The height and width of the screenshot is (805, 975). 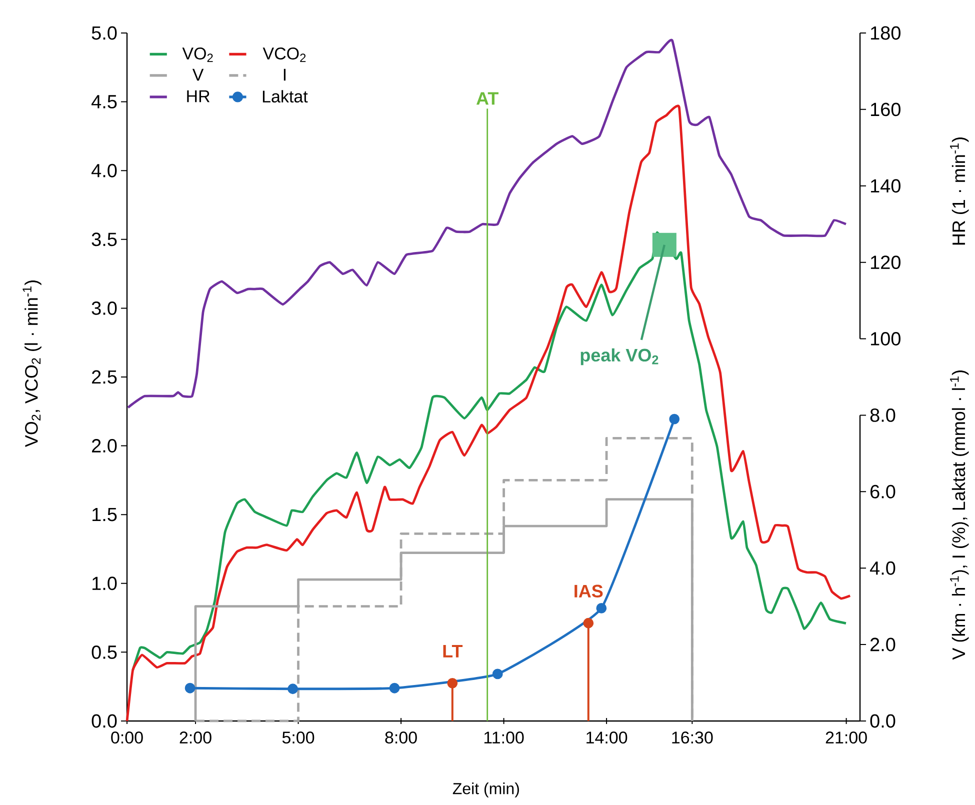 What do you see at coordinates (885, 339) in the screenshot?
I see `y2-tick-label: 100` at bounding box center [885, 339].